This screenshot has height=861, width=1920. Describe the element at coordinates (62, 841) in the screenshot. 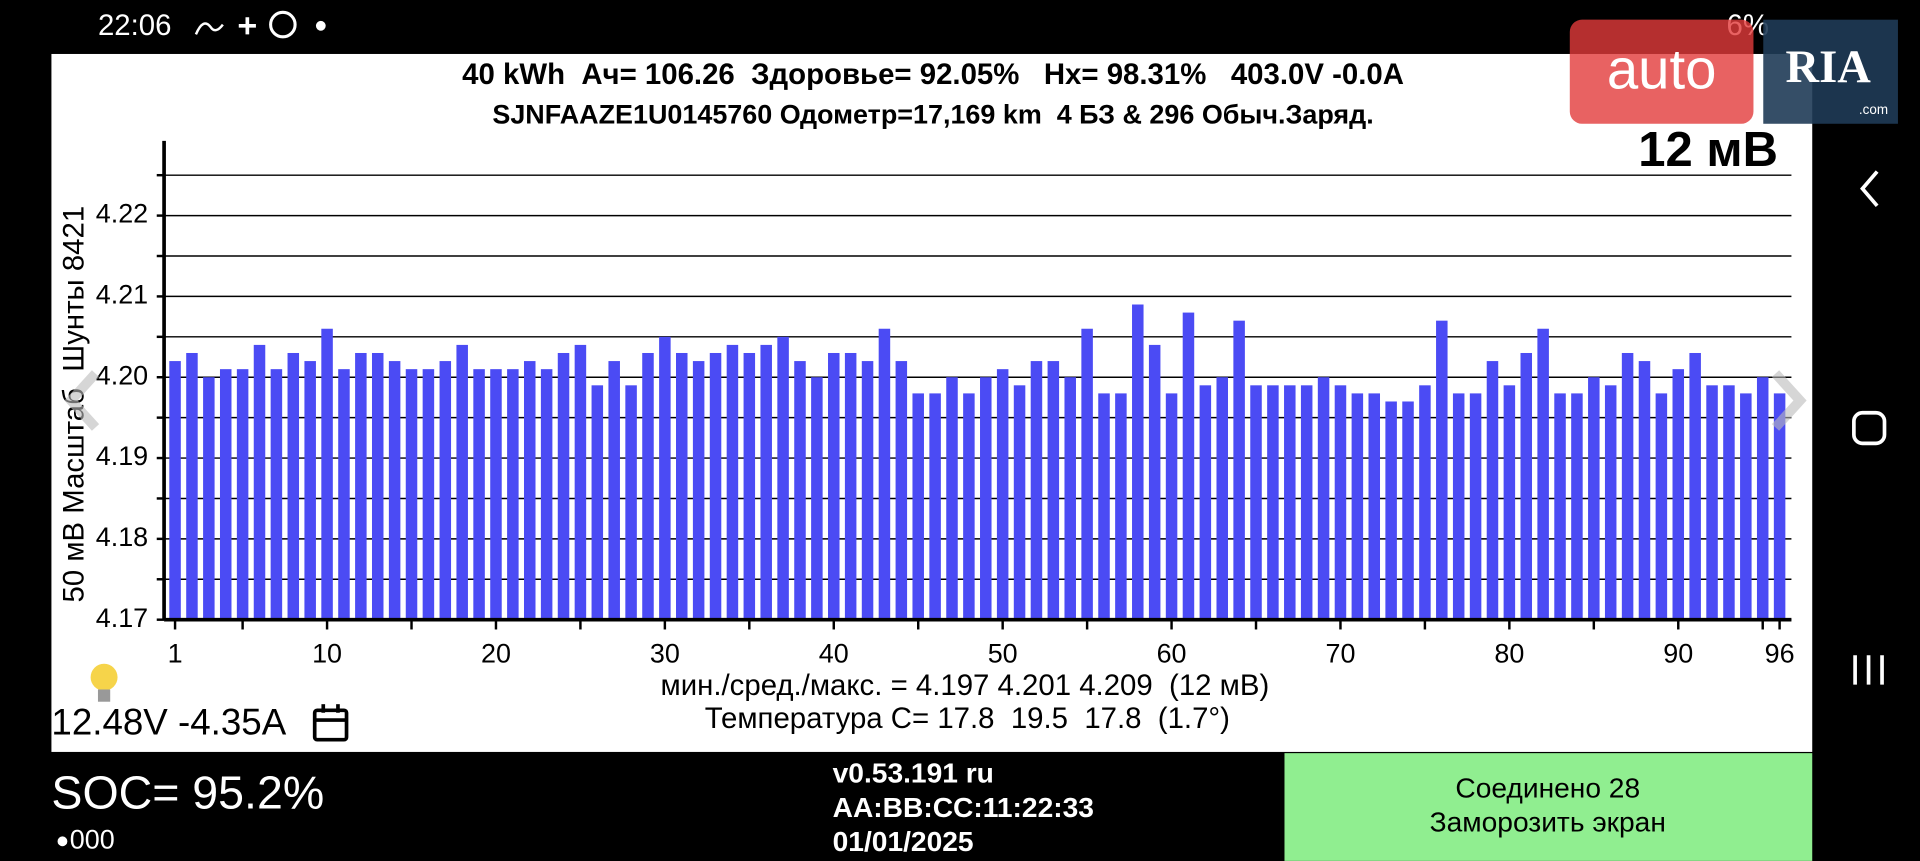

I see `signal-dot` at that location.